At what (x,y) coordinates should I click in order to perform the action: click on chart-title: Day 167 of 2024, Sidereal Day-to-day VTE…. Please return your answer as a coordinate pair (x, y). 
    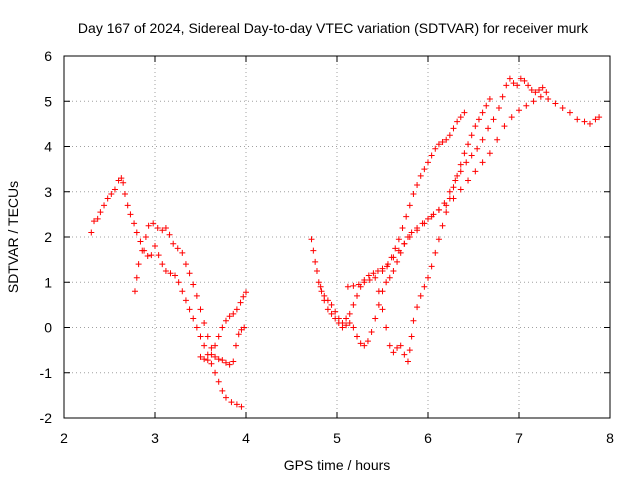
    Looking at the image, I should click on (333, 28).